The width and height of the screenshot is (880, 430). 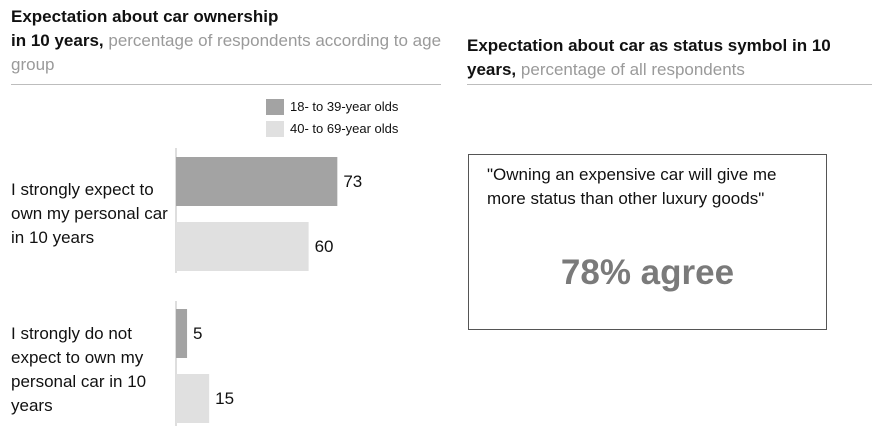 I want to click on left-title-divider, so click(x=226, y=84).